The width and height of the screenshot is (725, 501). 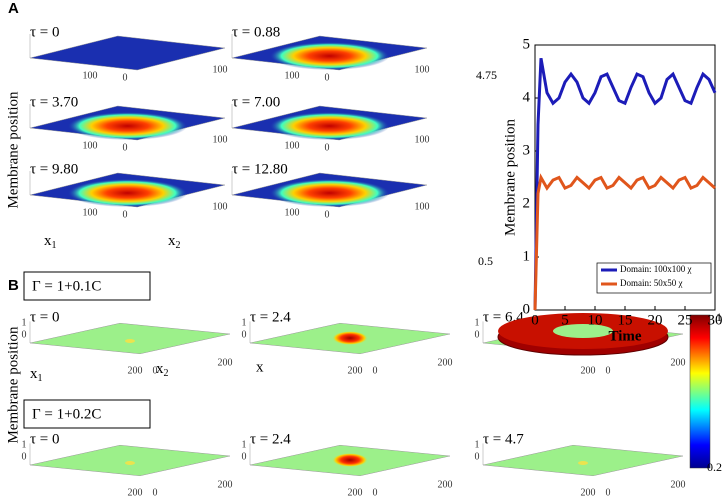 What do you see at coordinates (655, 320) in the screenshot?
I see `x-tick-label: 20` at bounding box center [655, 320].